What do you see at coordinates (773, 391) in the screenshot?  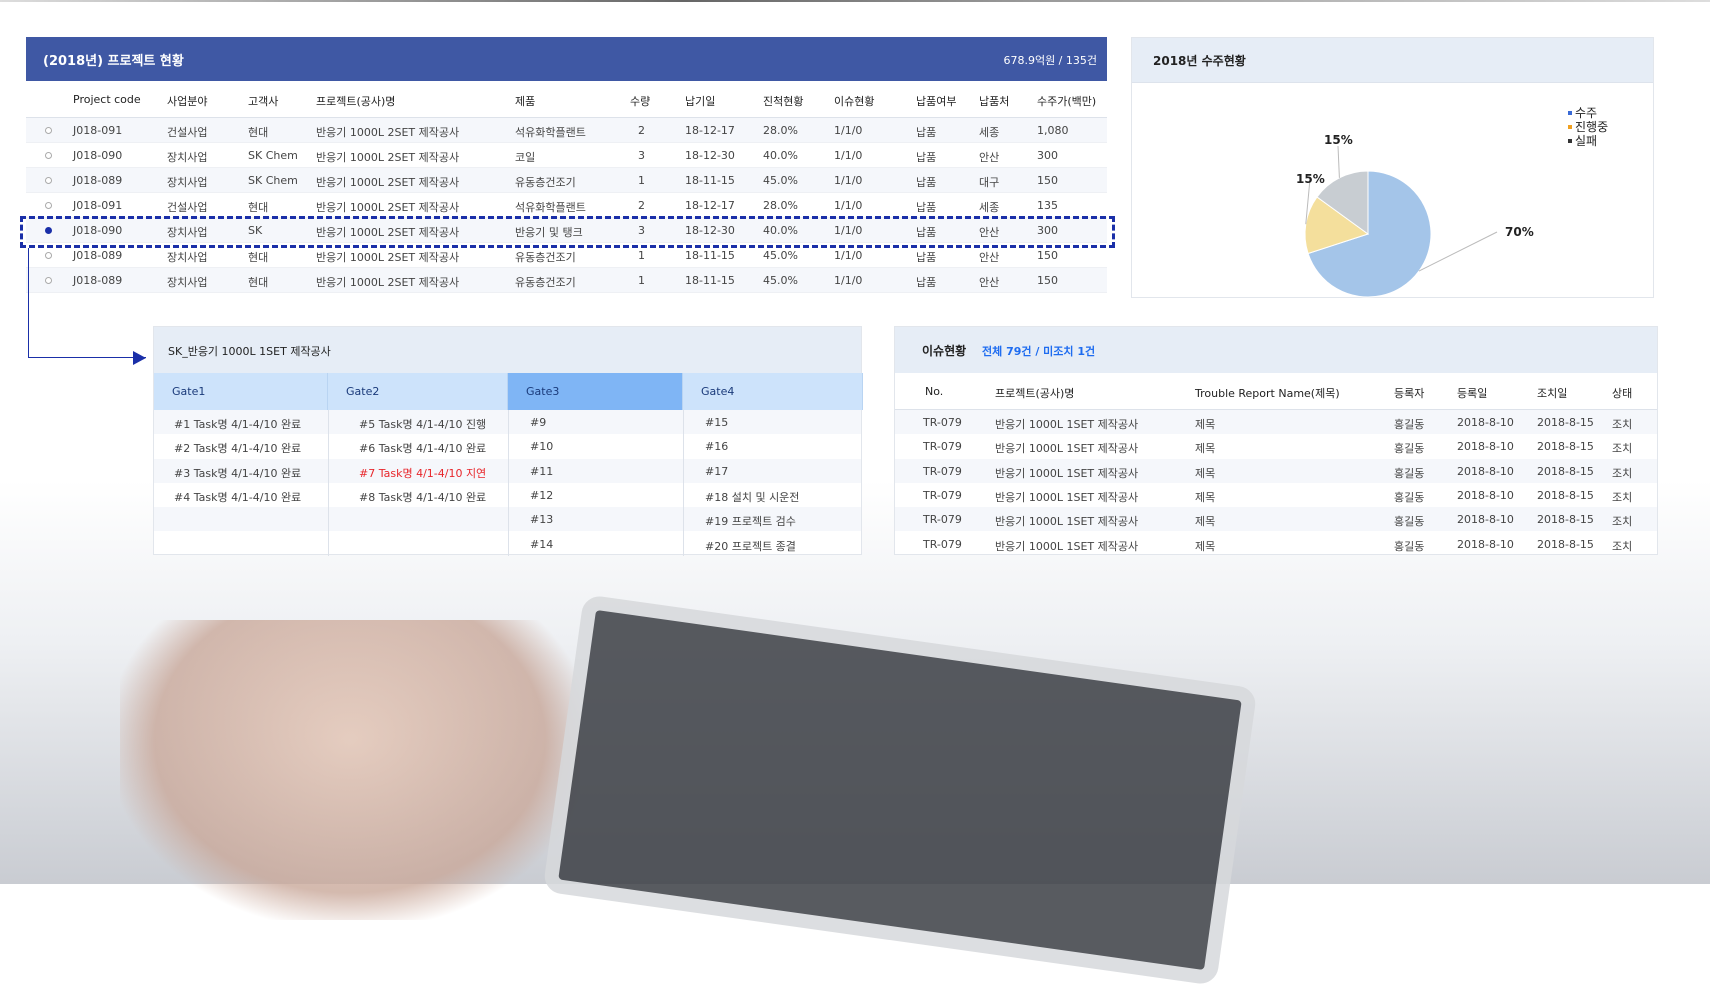 I see `gate-column-header: Gate4` at bounding box center [773, 391].